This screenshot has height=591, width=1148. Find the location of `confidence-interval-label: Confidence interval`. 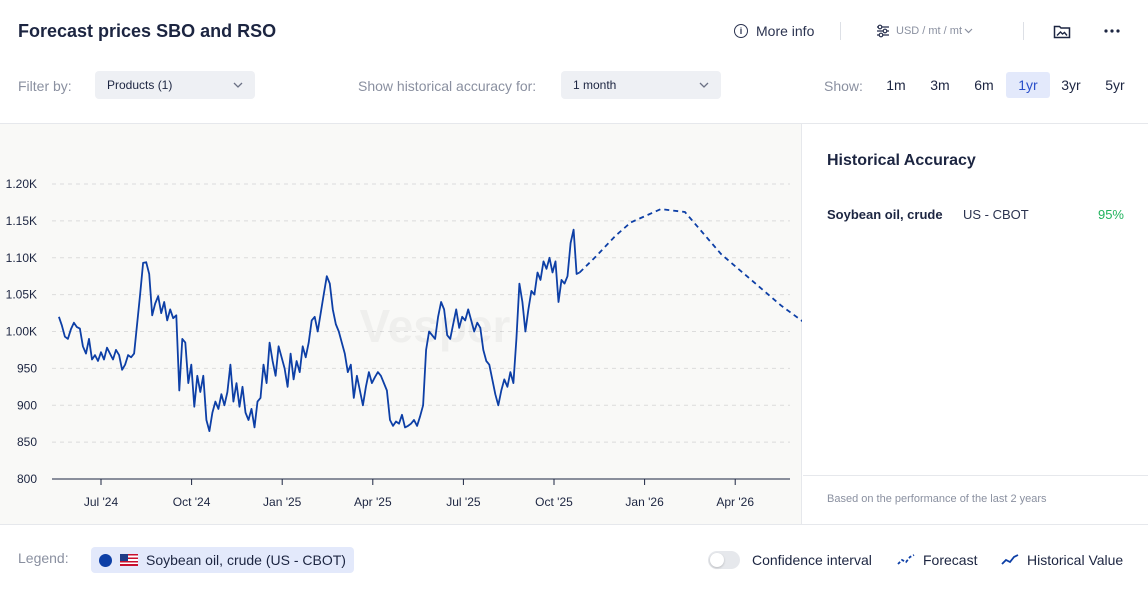

confidence-interval-label: Confidence interval is located at coordinates (812, 560).